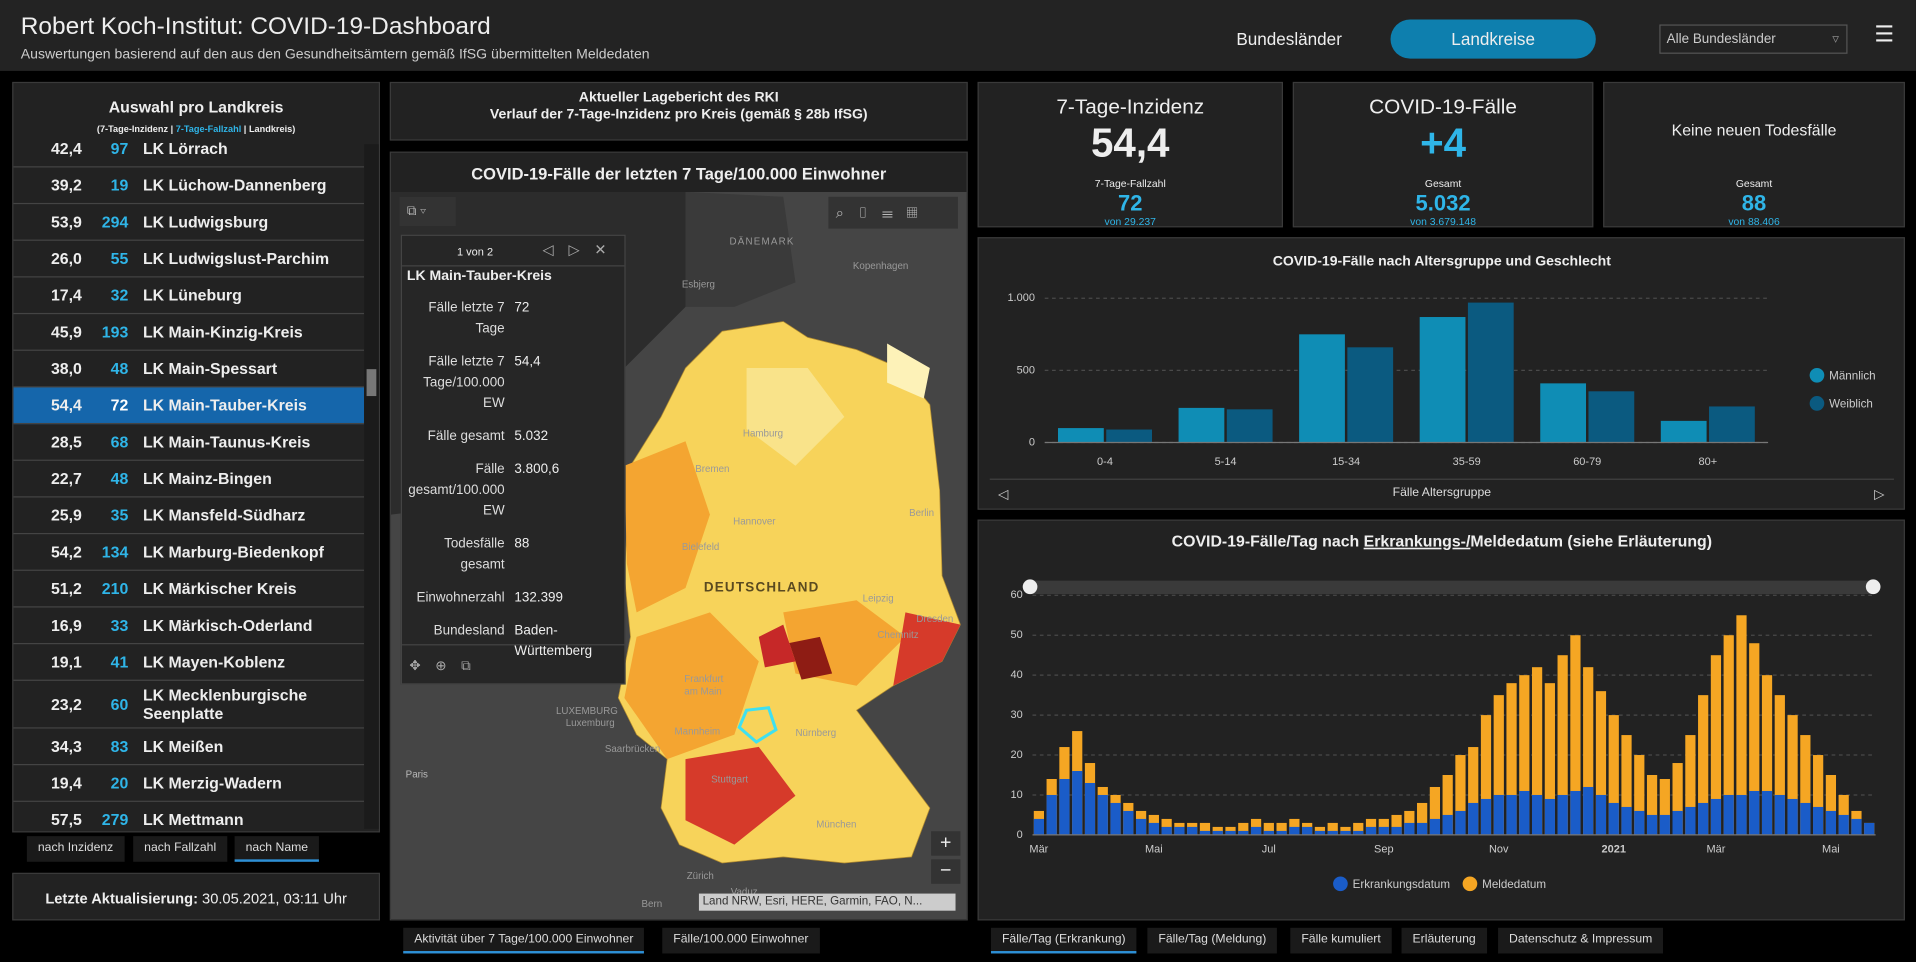 Image resolution: width=1916 pixels, height=962 pixels. I want to click on scroll-thumb, so click(371, 383).